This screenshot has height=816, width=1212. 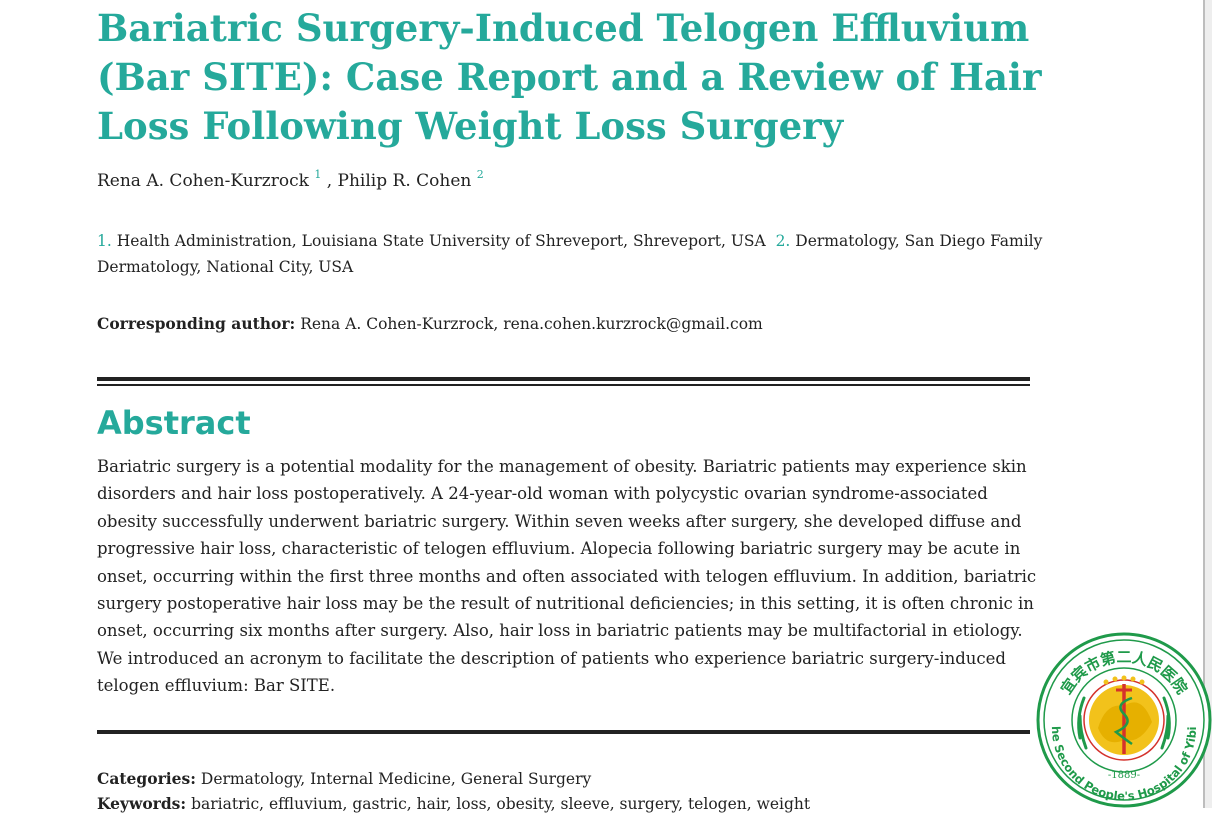 I want to click on affiliation-ref: 2, so click(x=480, y=174).